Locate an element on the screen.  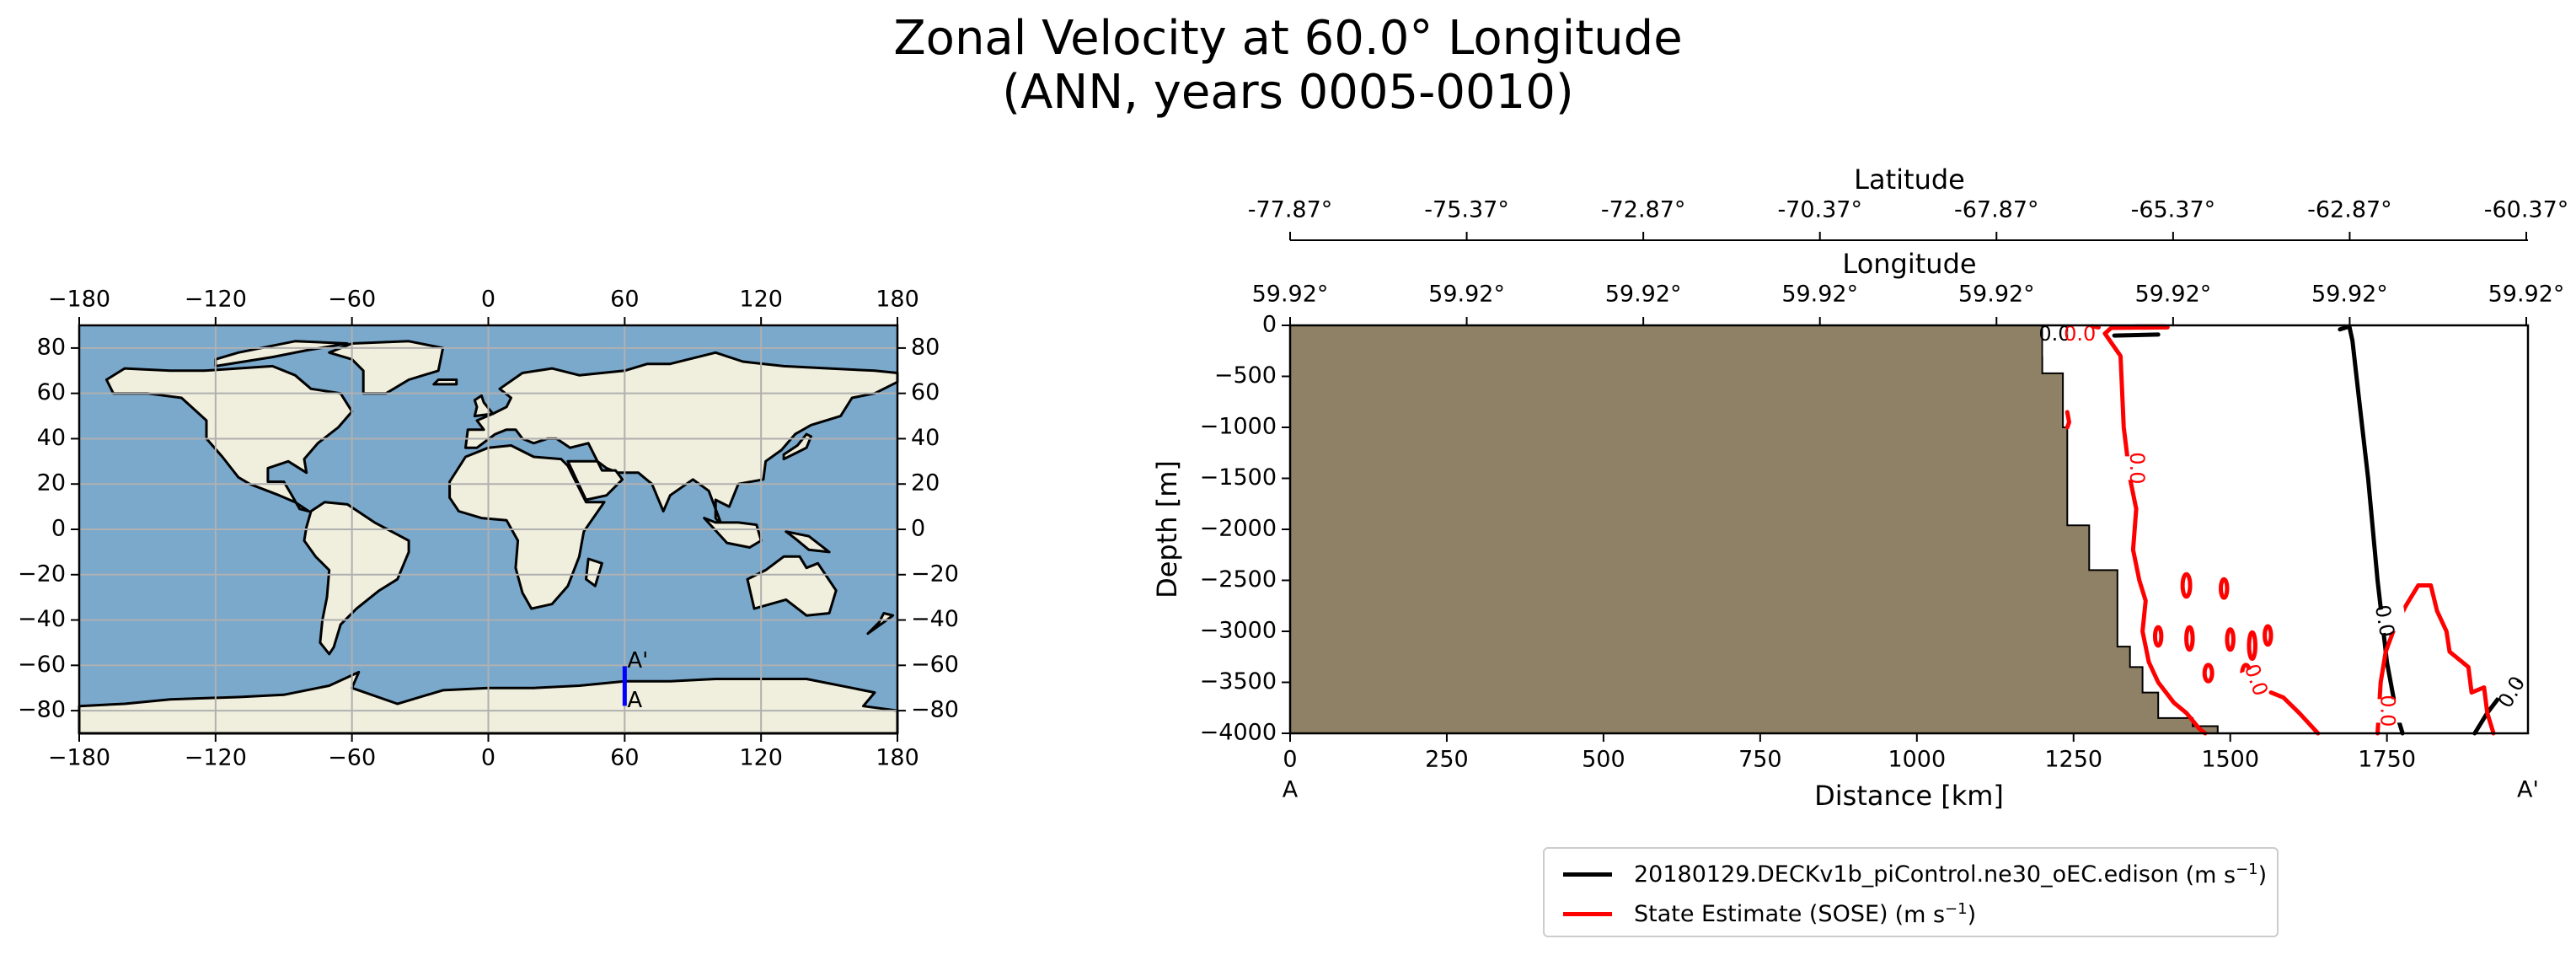
map-ytick-label-right: −40 is located at coordinates (935, 619).